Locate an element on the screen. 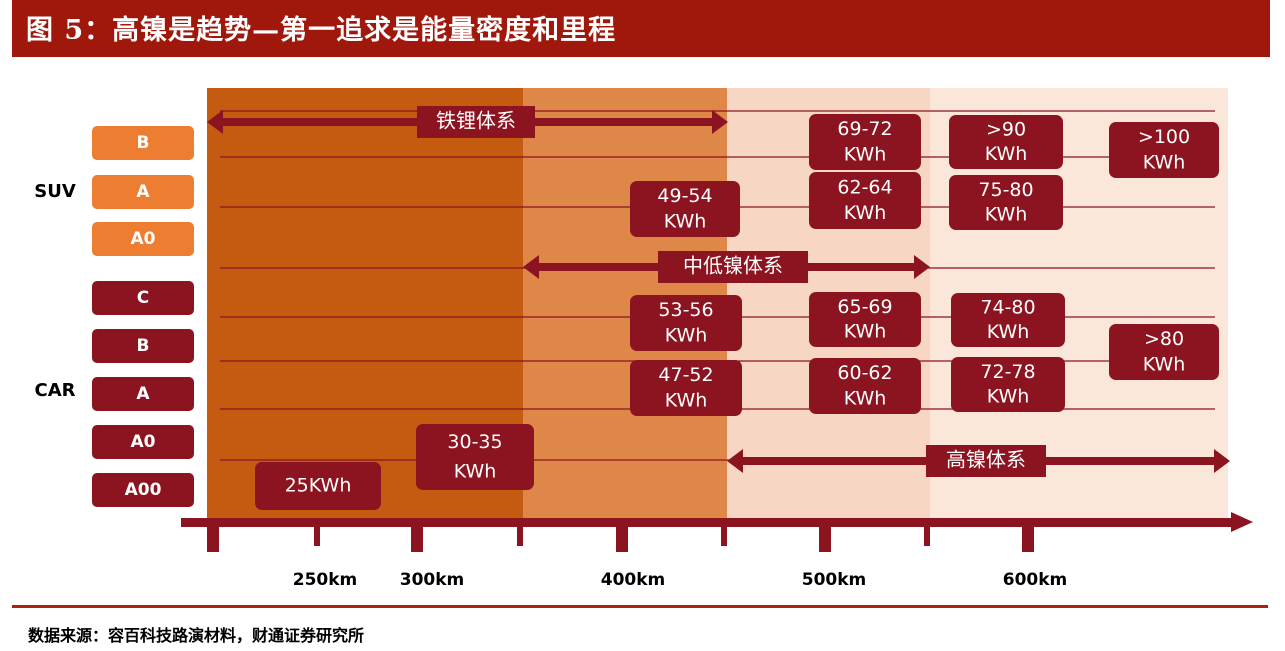 This screenshot has width=1285, height=651. capacity-box-4-unit: KWh is located at coordinates (685, 221).